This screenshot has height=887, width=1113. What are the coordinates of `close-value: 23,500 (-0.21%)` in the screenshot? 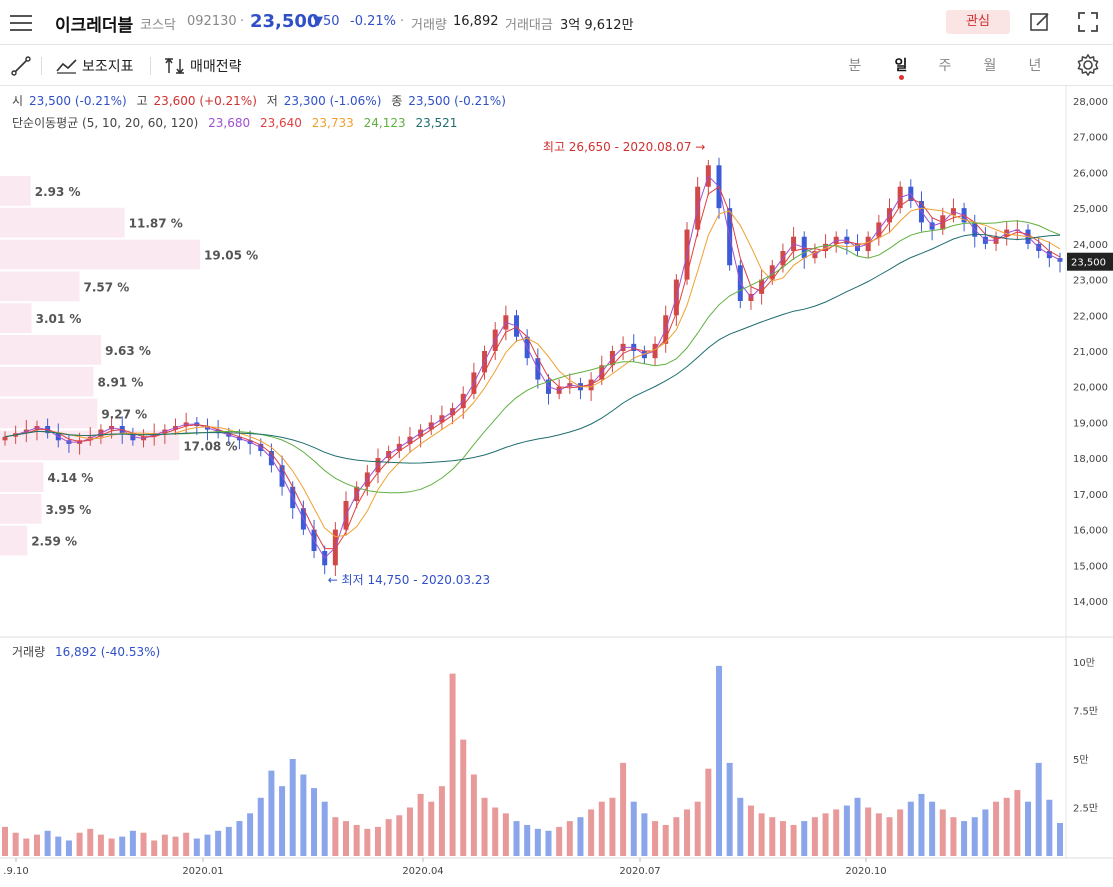 It's located at (457, 101).